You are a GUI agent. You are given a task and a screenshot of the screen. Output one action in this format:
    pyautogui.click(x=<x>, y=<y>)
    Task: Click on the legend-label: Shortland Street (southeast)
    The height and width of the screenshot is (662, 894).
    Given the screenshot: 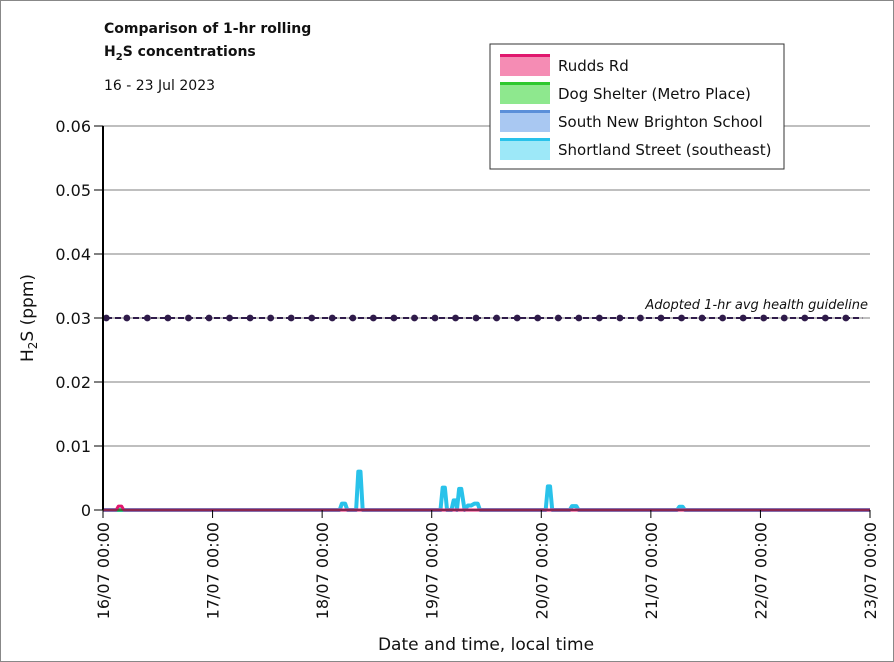 What is the action you would take?
    pyautogui.click(x=664, y=150)
    